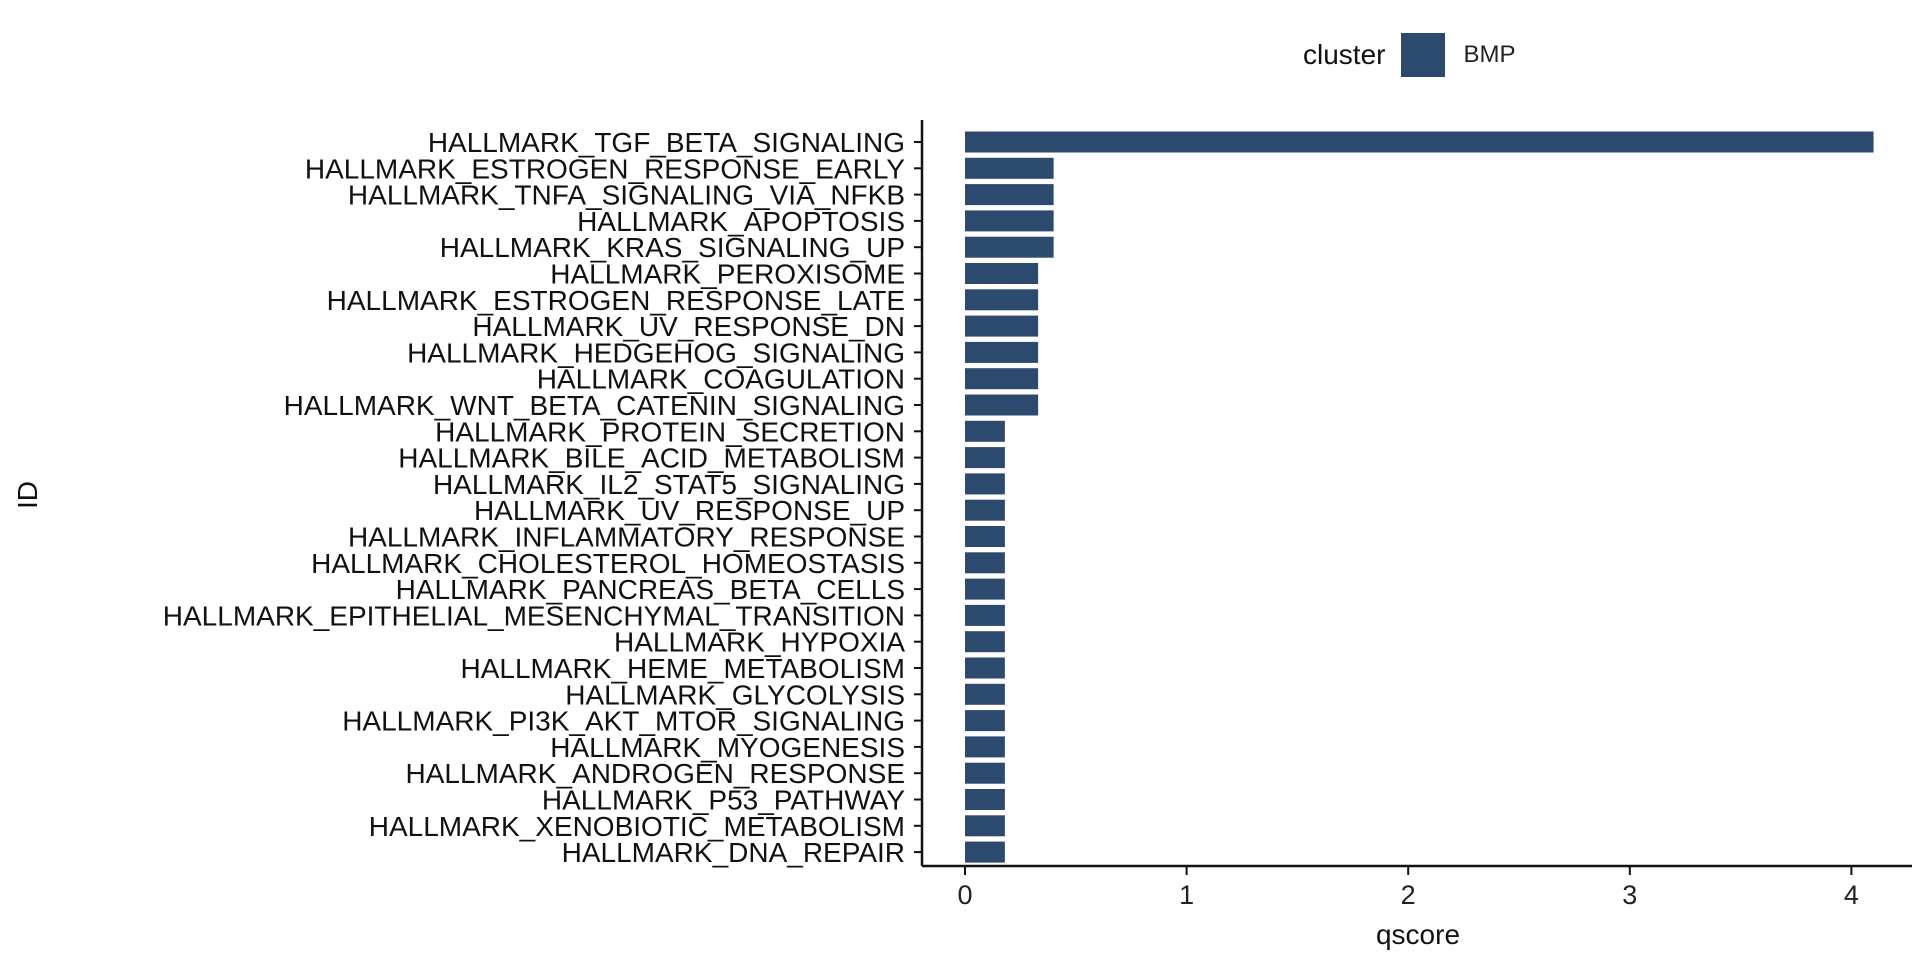 The height and width of the screenshot is (960, 1920). Describe the element at coordinates (626, 537) in the screenshot. I see `y-tick-label: HALLMARK_INFLAMMATORY_RESPONSE` at that location.